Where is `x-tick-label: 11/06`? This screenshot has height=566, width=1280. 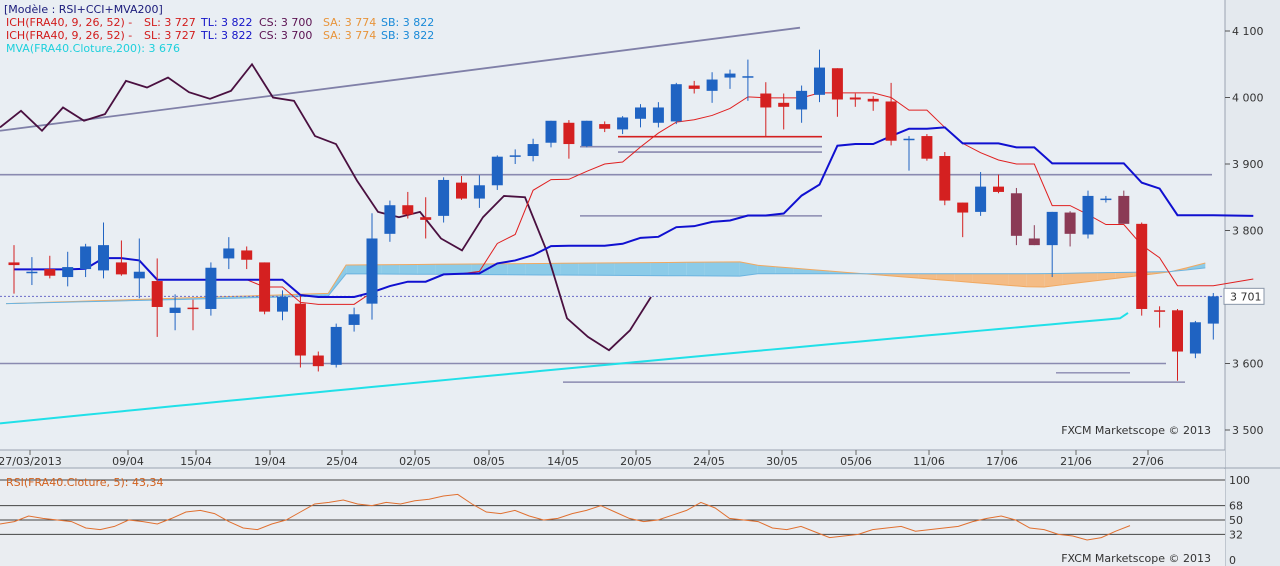 x-tick-label: 11/06 is located at coordinates (929, 461).